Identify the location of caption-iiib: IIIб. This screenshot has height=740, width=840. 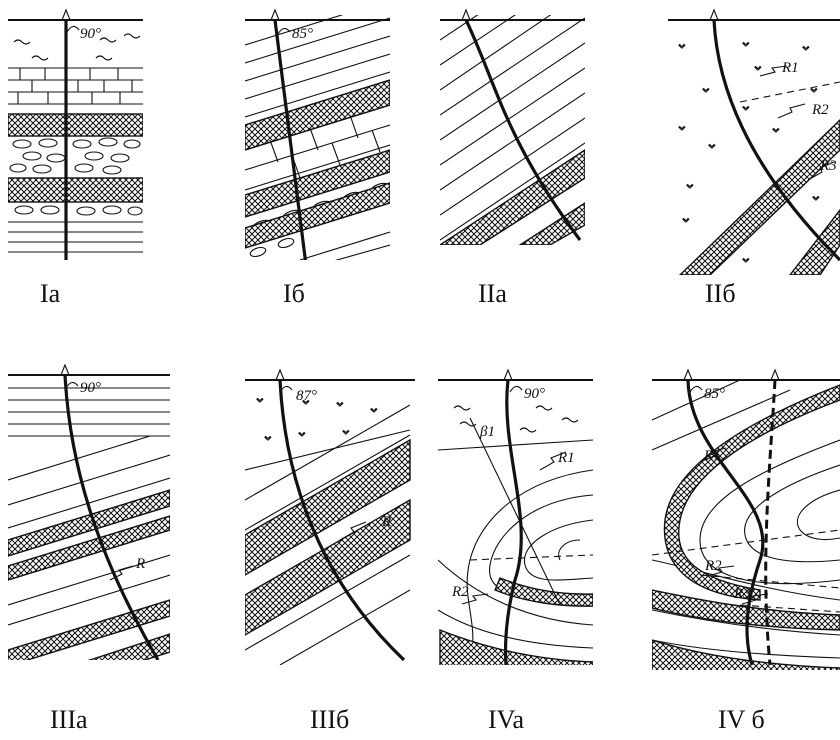
(329, 719).